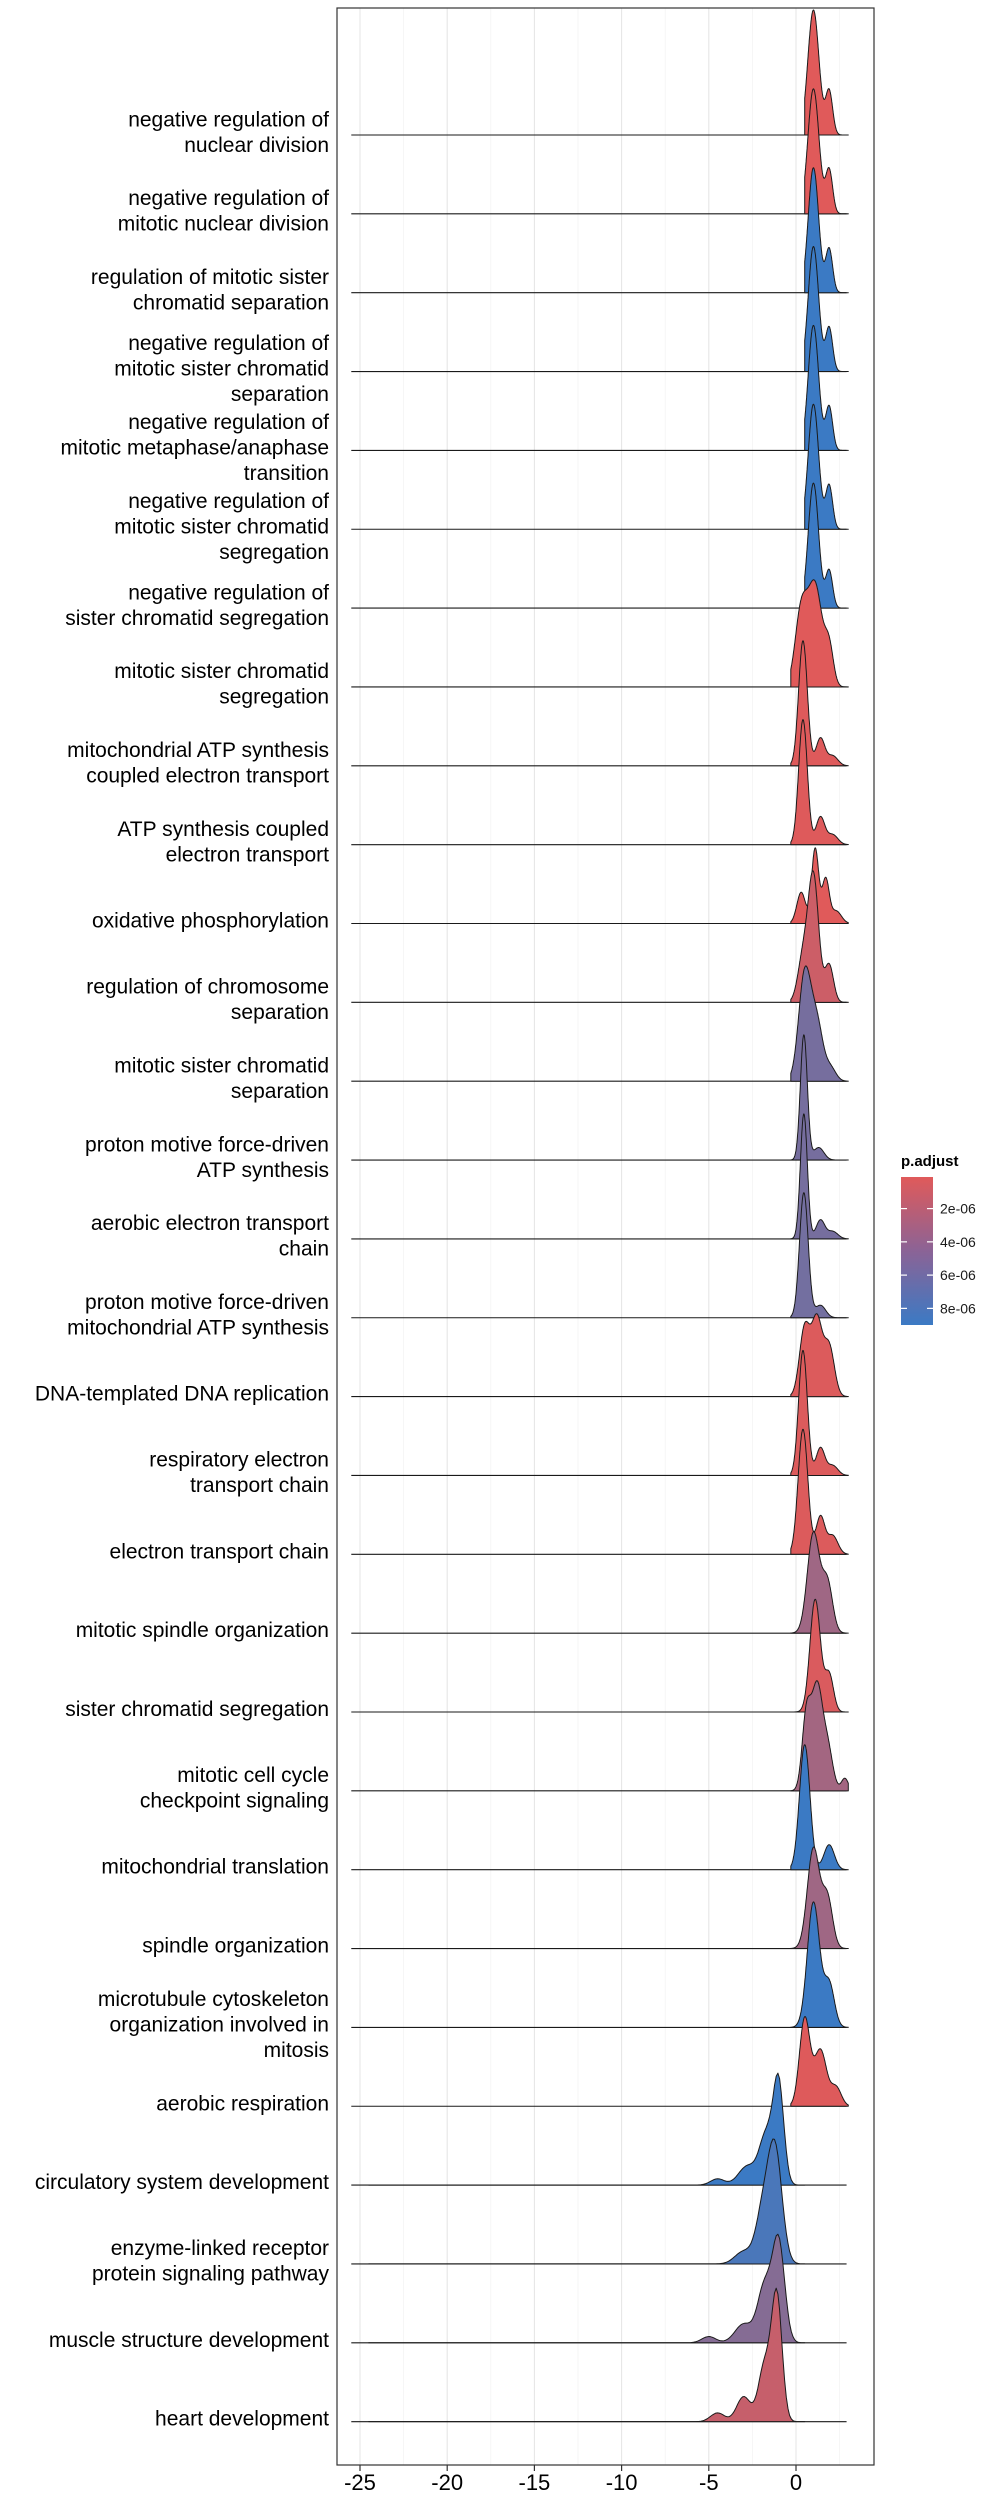  Describe the element at coordinates (958, 1242) in the screenshot. I see `legend-tick-label: 4e-06` at that location.